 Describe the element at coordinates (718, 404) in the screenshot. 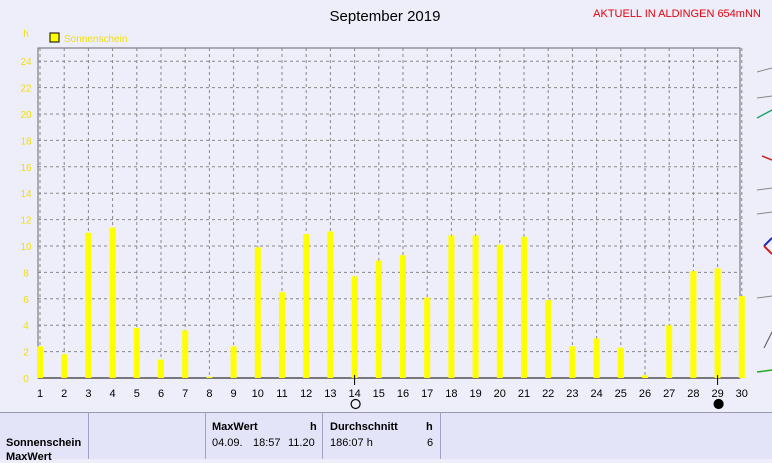

I see `new-moon-icon` at that location.